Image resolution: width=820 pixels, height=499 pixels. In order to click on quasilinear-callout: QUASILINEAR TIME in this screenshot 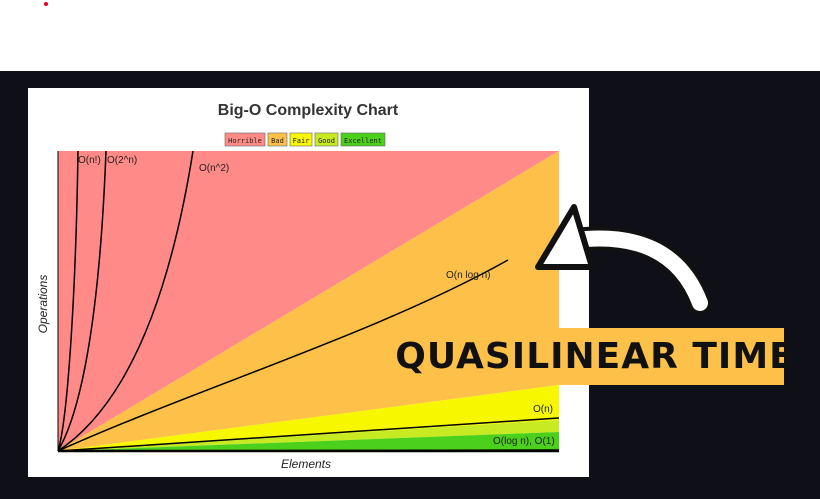, I will do `click(594, 356)`.